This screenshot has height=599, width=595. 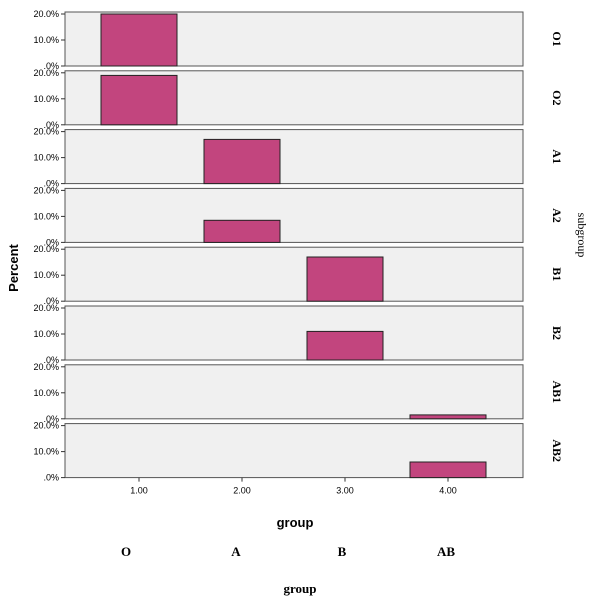 What do you see at coordinates (345, 279) in the screenshot?
I see `bar-b1` at bounding box center [345, 279].